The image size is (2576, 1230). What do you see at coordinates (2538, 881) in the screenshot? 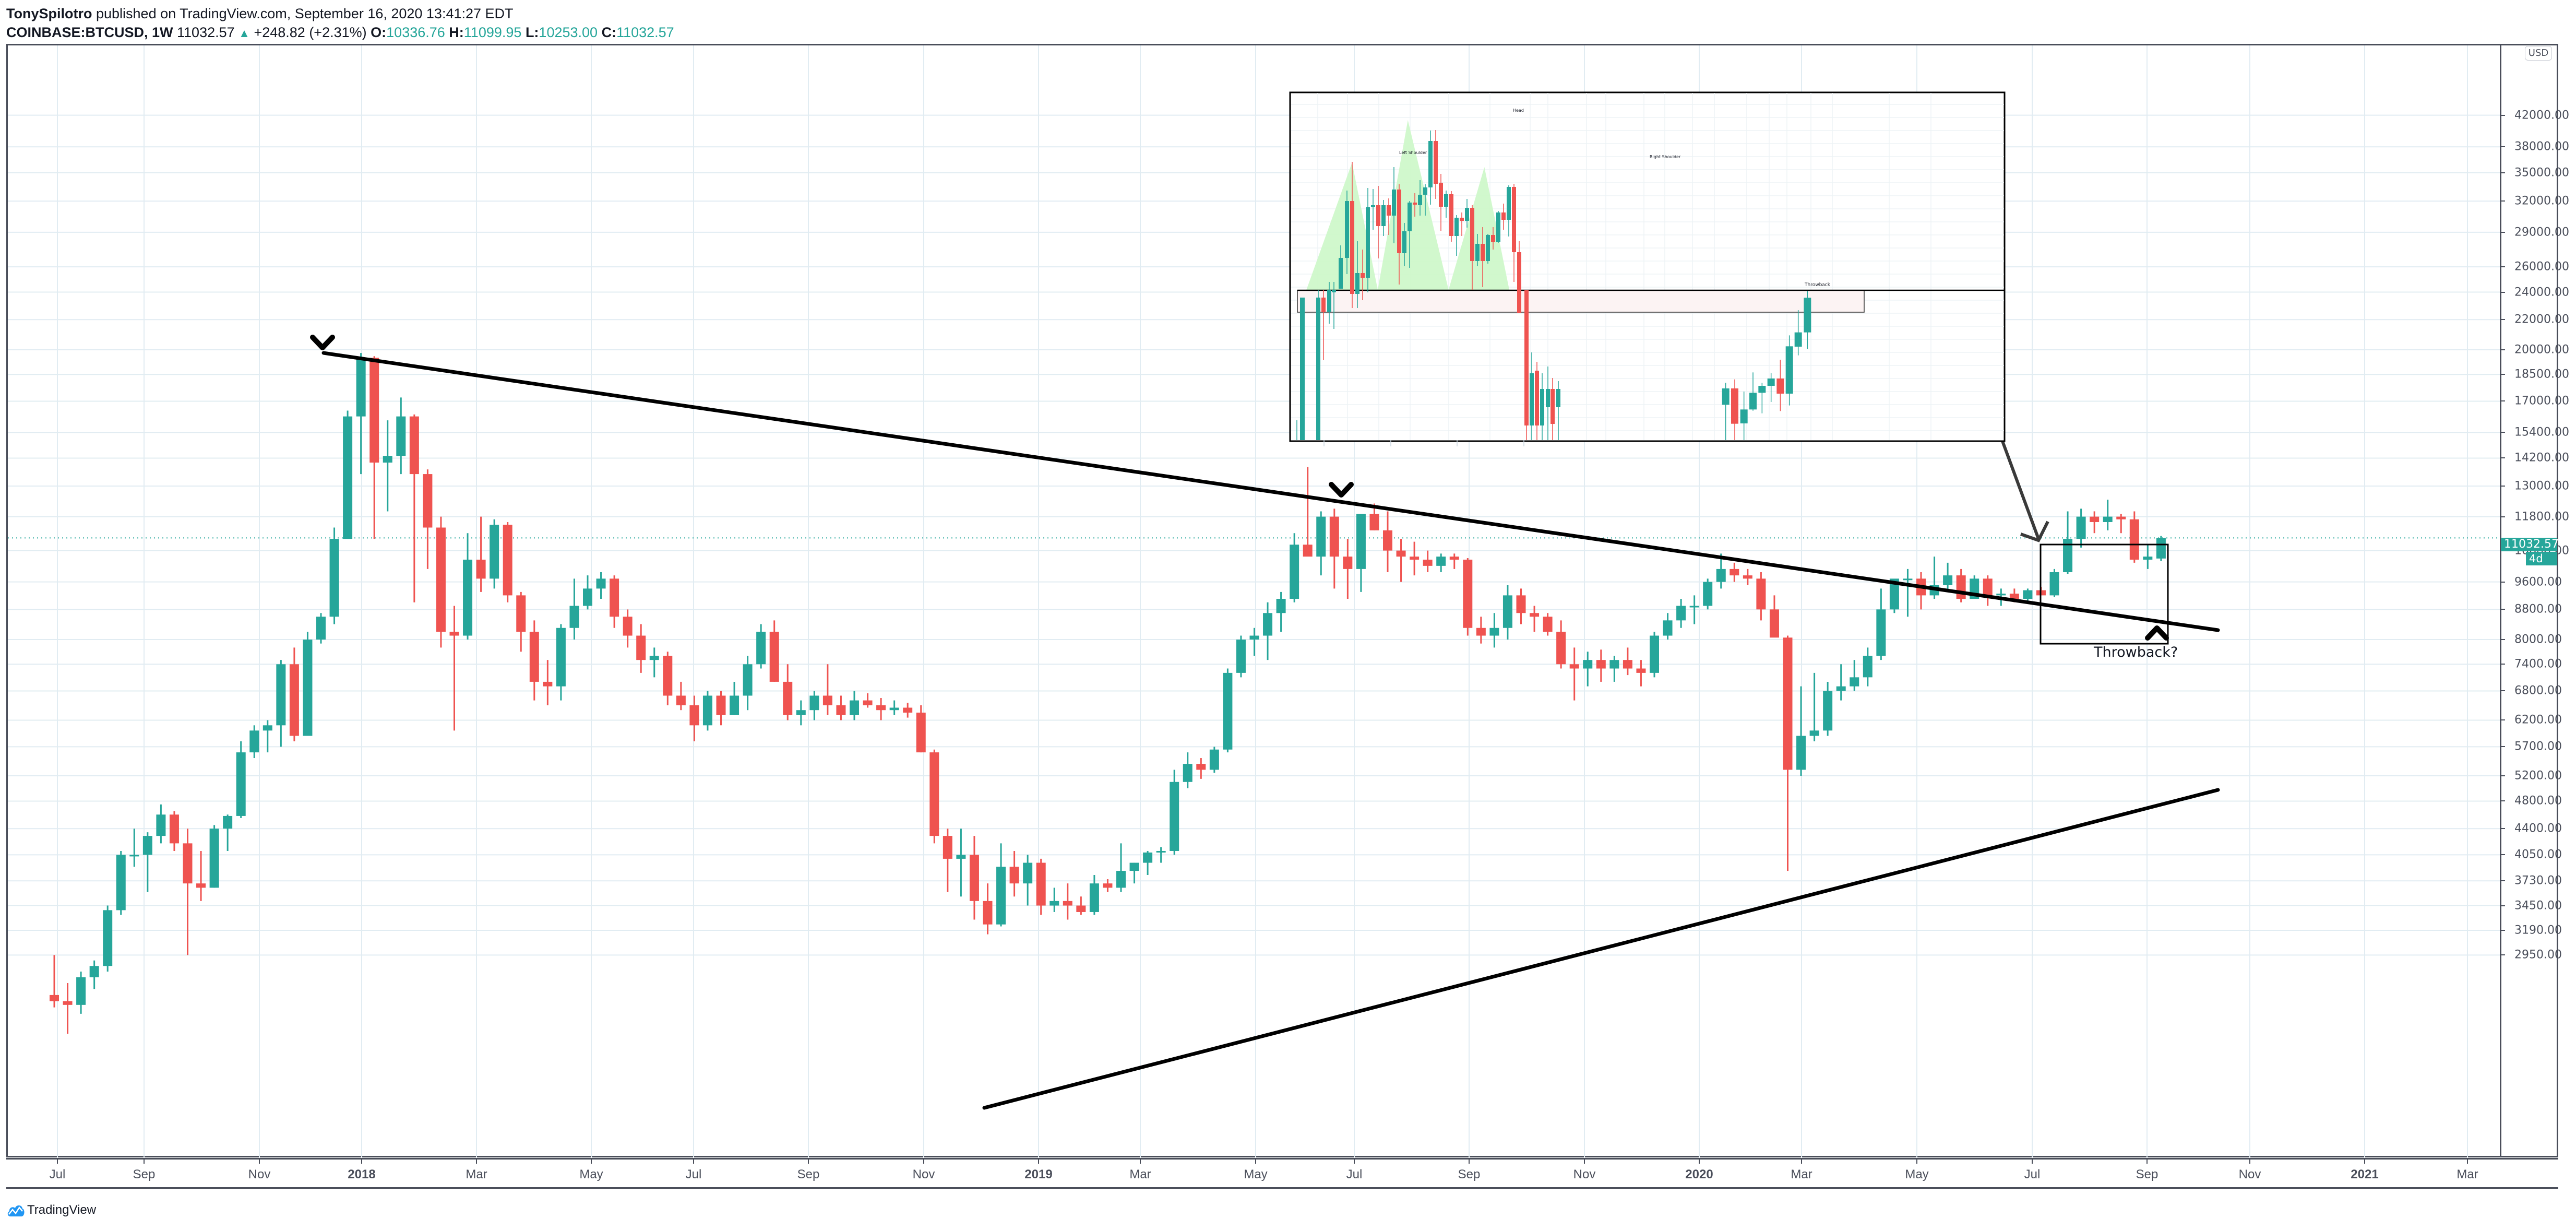
I see `price-tick-label: 3730.00` at bounding box center [2538, 881].